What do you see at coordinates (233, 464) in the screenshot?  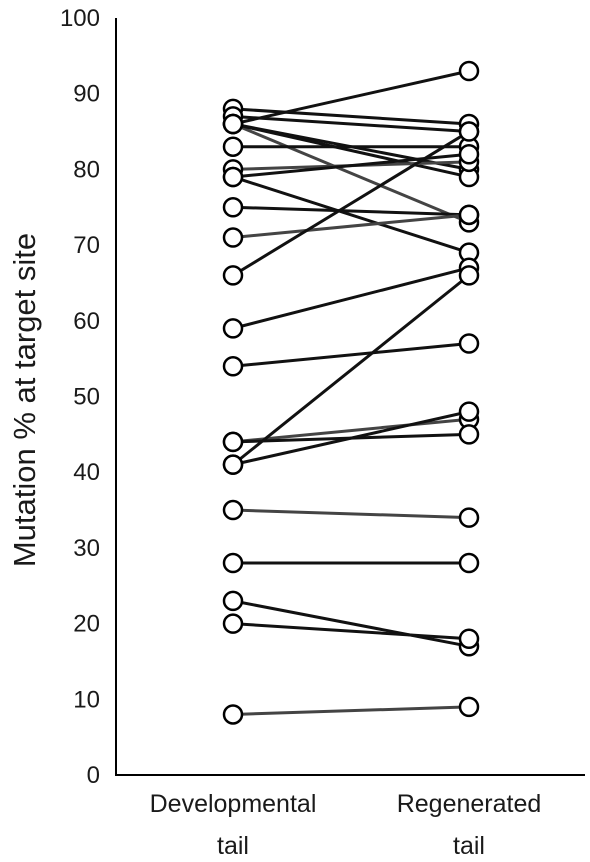 I see `data-point-19-developmental` at bounding box center [233, 464].